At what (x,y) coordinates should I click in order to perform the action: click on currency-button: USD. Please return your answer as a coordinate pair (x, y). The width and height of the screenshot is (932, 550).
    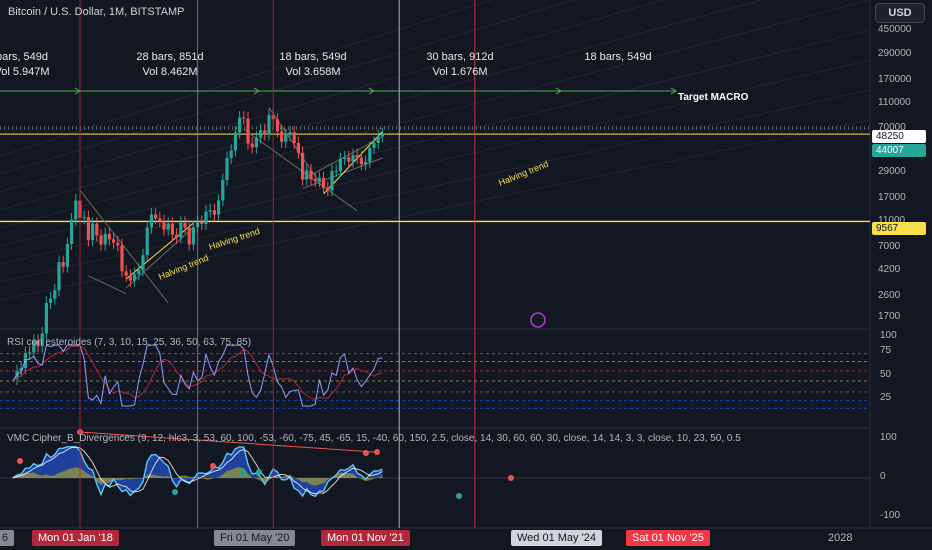
    Looking at the image, I should click on (900, 13).